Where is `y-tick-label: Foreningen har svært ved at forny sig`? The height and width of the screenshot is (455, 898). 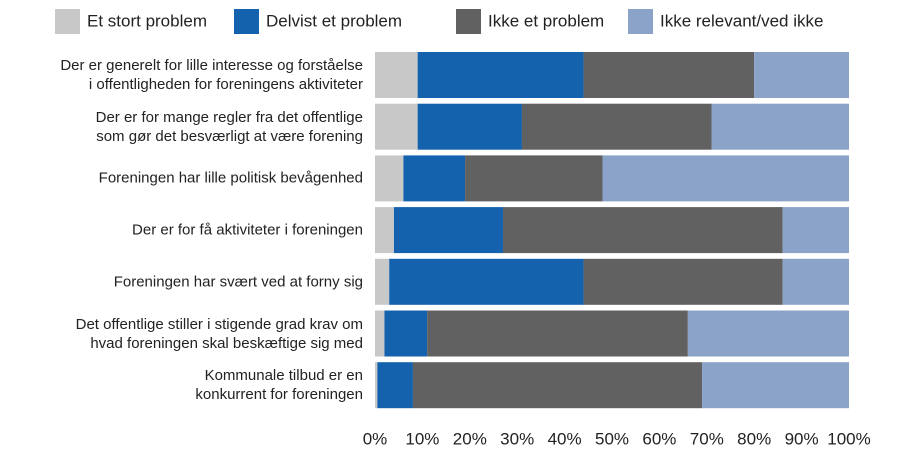
y-tick-label: Foreningen har svært ved at forny sig is located at coordinates (238, 282).